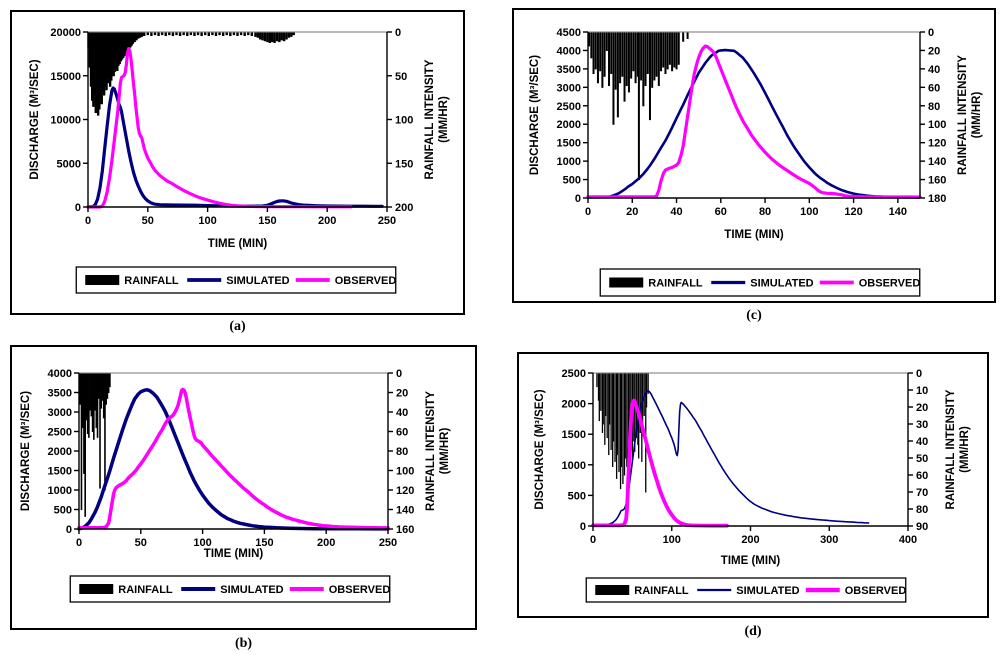 Image resolution: width=1004 pixels, height=660 pixels. Describe the element at coordinates (65, 33) in the screenshot. I see `y-left-tick-label: 20000` at that location.